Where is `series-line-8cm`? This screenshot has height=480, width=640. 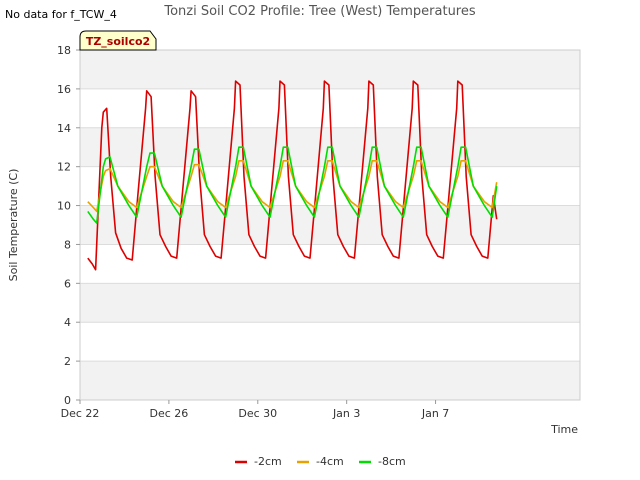 series-line-8cm is located at coordinates (292, 185).